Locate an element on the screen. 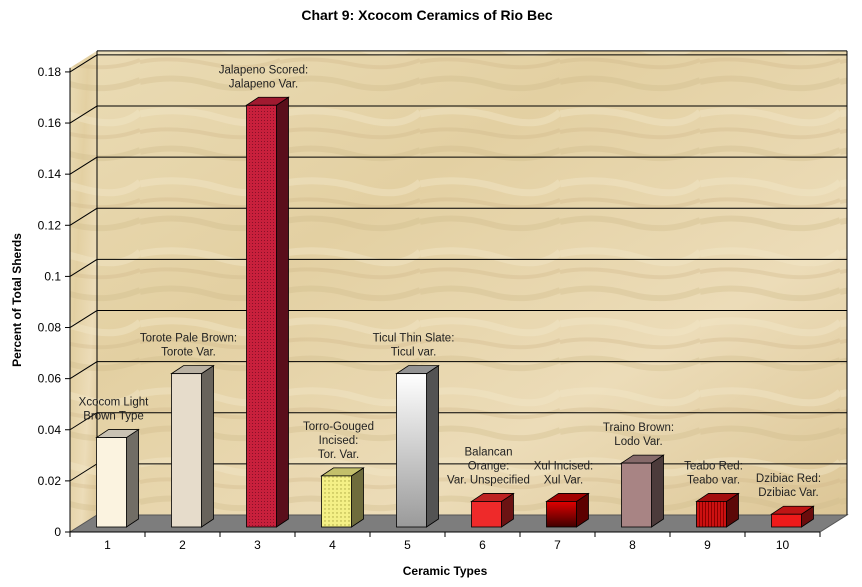  data-label: Dzibiac Red: Dzibiac Var. is located at coordinates (788, 486).